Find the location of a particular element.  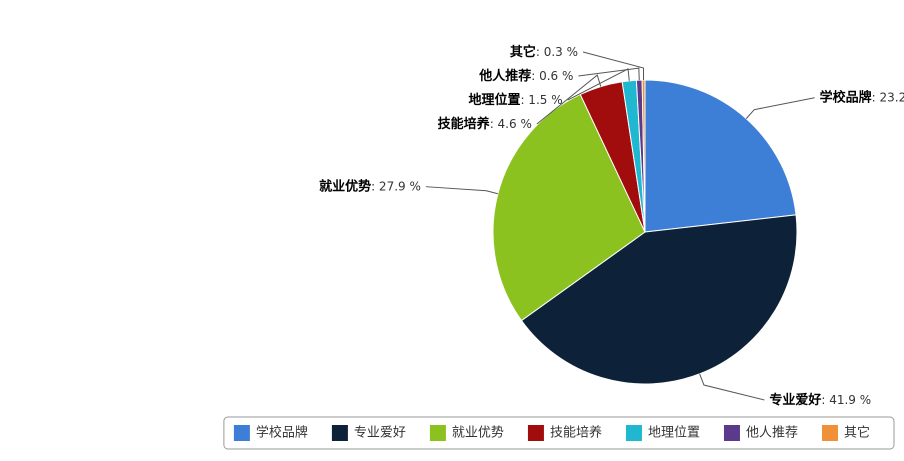

data-label: 他人推荐: 0.6 % is located at coordinates (525, 76).